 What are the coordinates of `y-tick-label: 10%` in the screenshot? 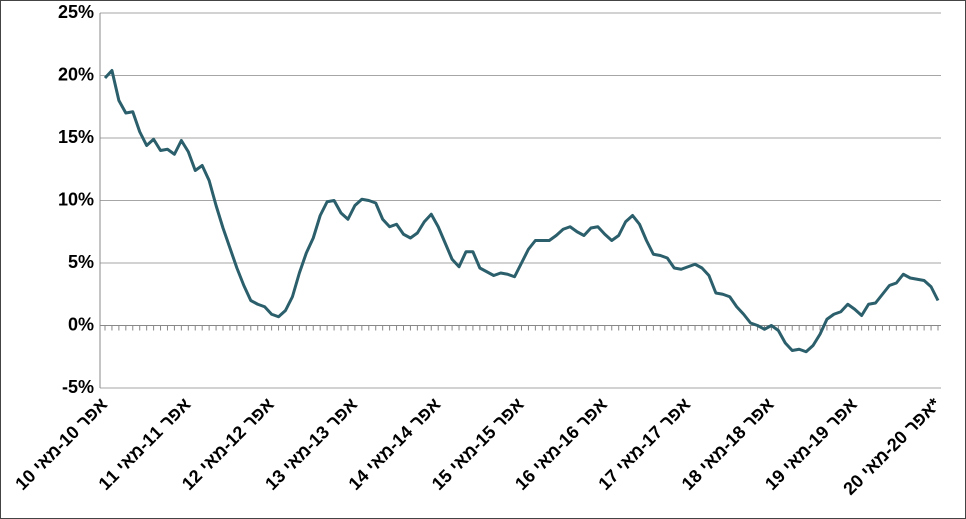 It's located at (76, 199).